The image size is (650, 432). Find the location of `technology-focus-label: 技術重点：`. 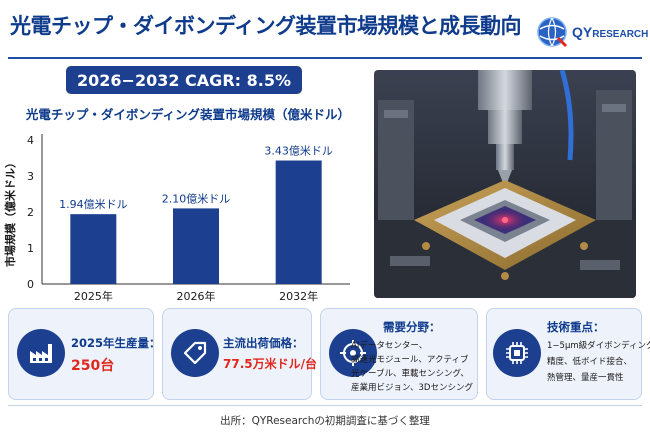

technology-focus-label: 技術重点： is located at coordinates (576, 327).